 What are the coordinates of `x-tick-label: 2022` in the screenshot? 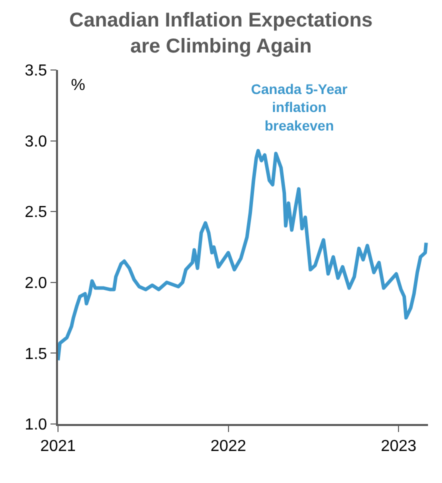 It's located at (228, 446).